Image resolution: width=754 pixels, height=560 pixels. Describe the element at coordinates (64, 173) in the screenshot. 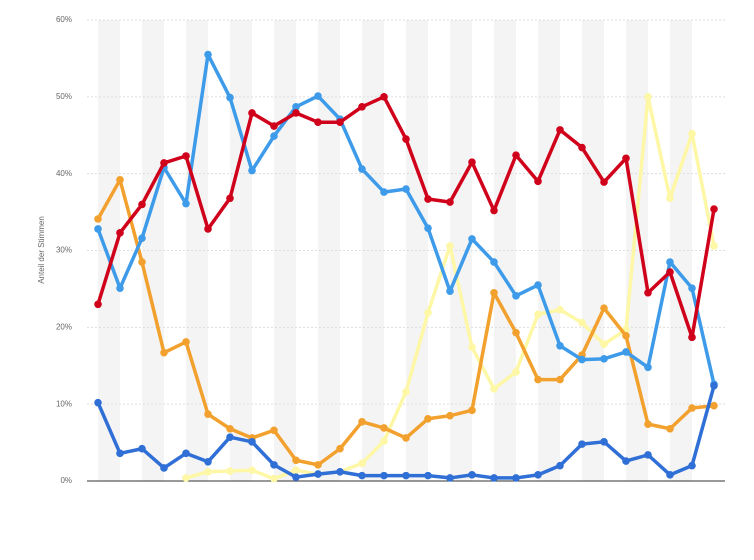

I see `y-tick-label: 40%` at that location.